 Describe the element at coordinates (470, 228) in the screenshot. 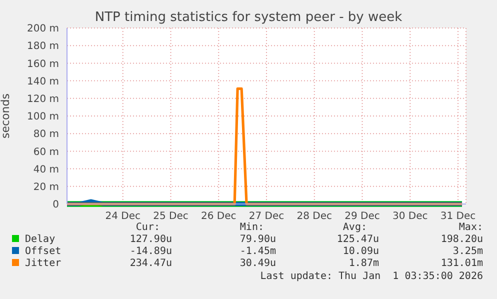

I see `text: Max:` at that location.